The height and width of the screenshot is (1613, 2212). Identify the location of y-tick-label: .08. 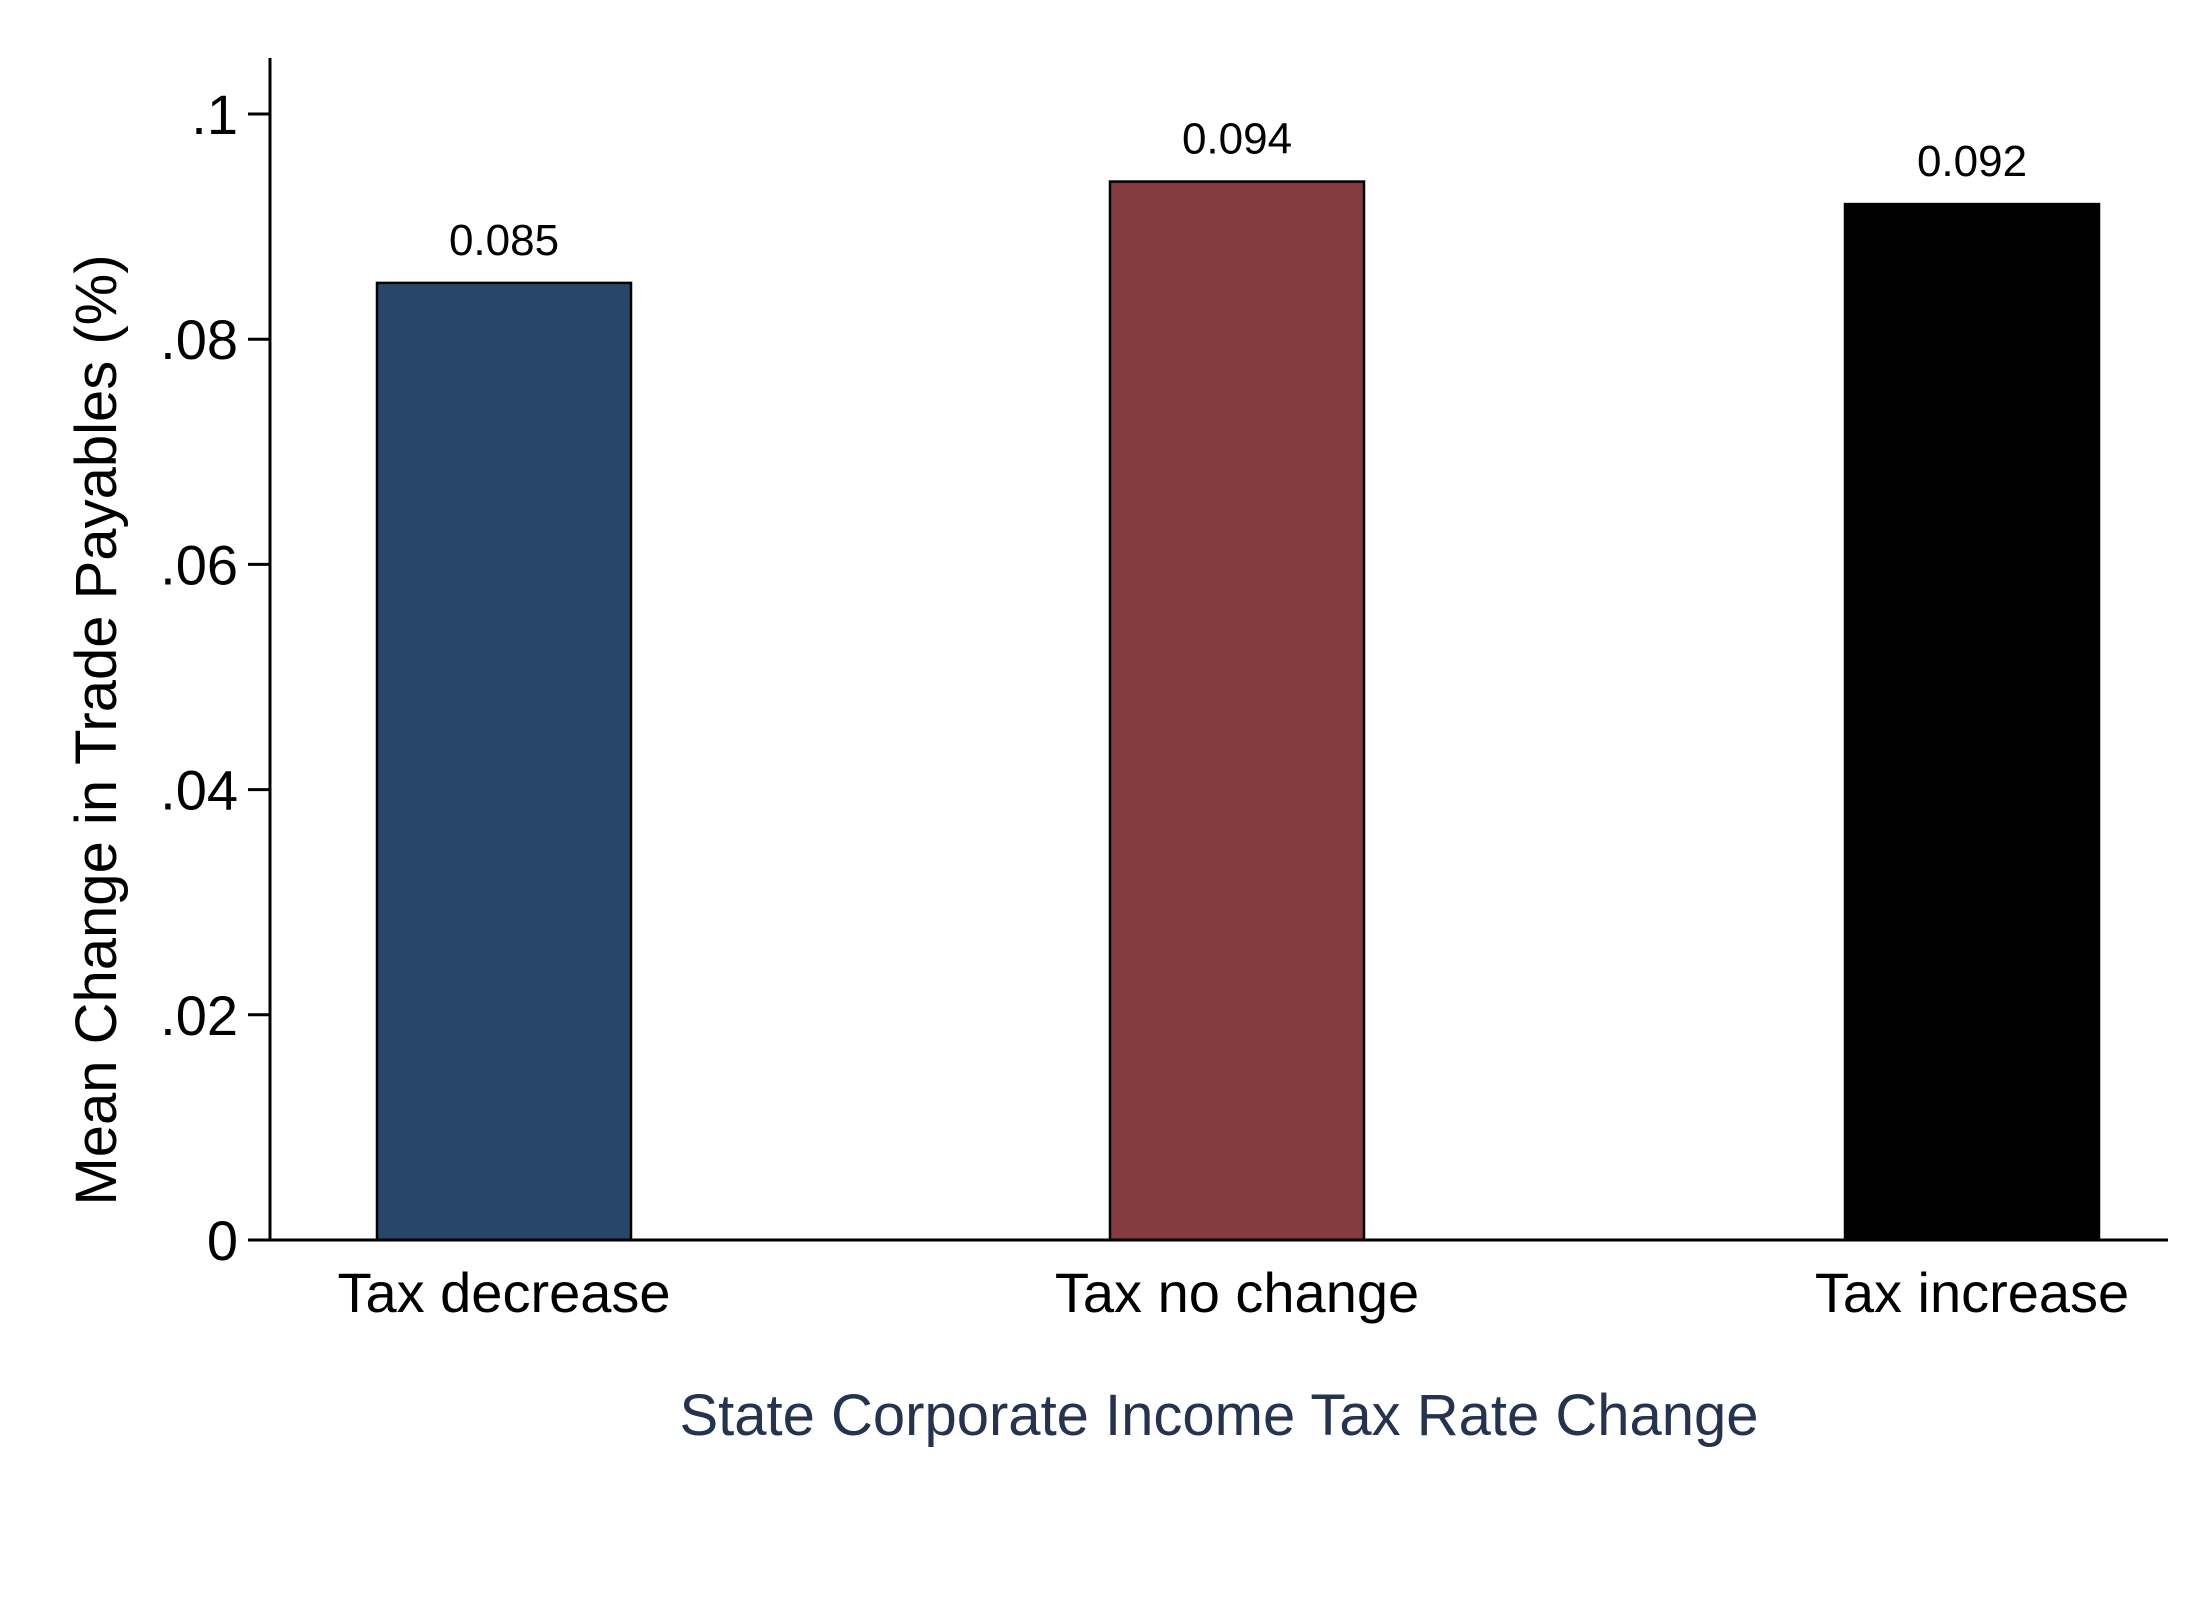
(199, 339).